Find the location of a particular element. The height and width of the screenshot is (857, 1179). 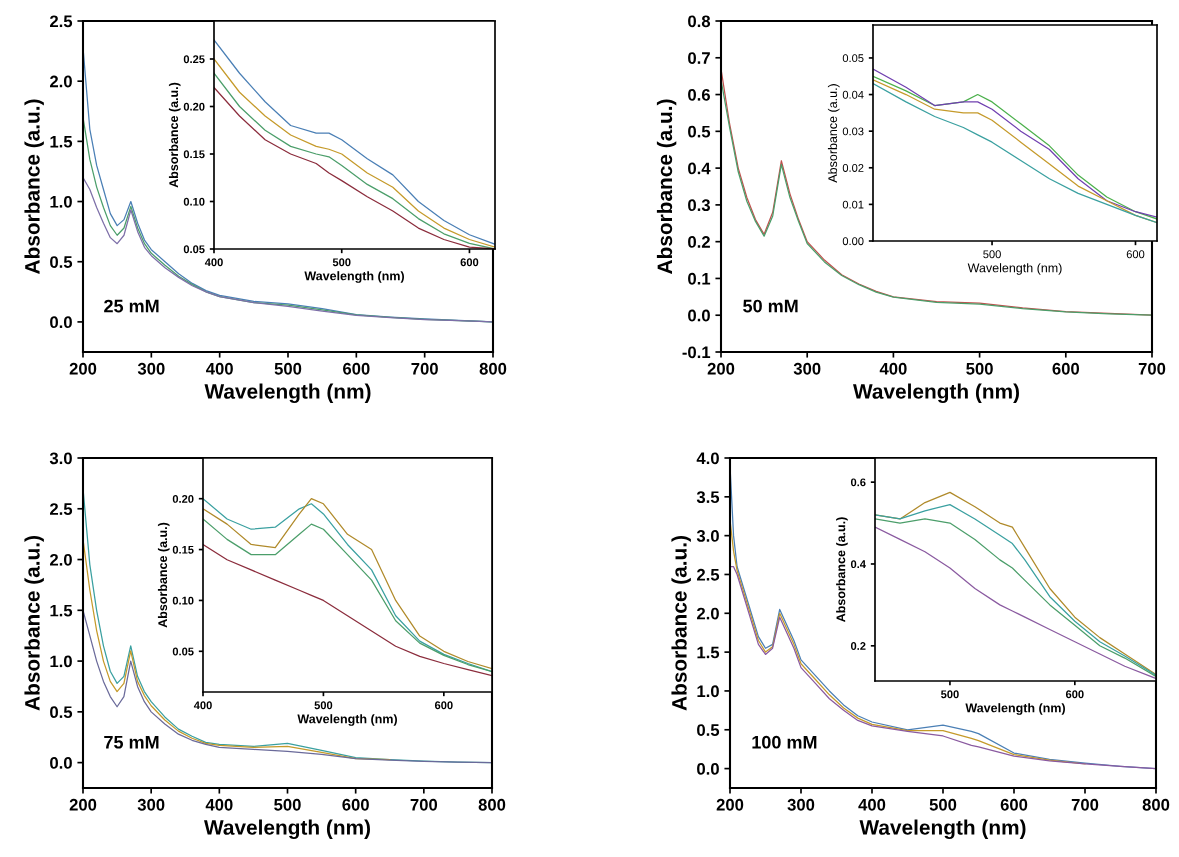

y-tick-label: 0.04 is located at coordinates (853, 94).